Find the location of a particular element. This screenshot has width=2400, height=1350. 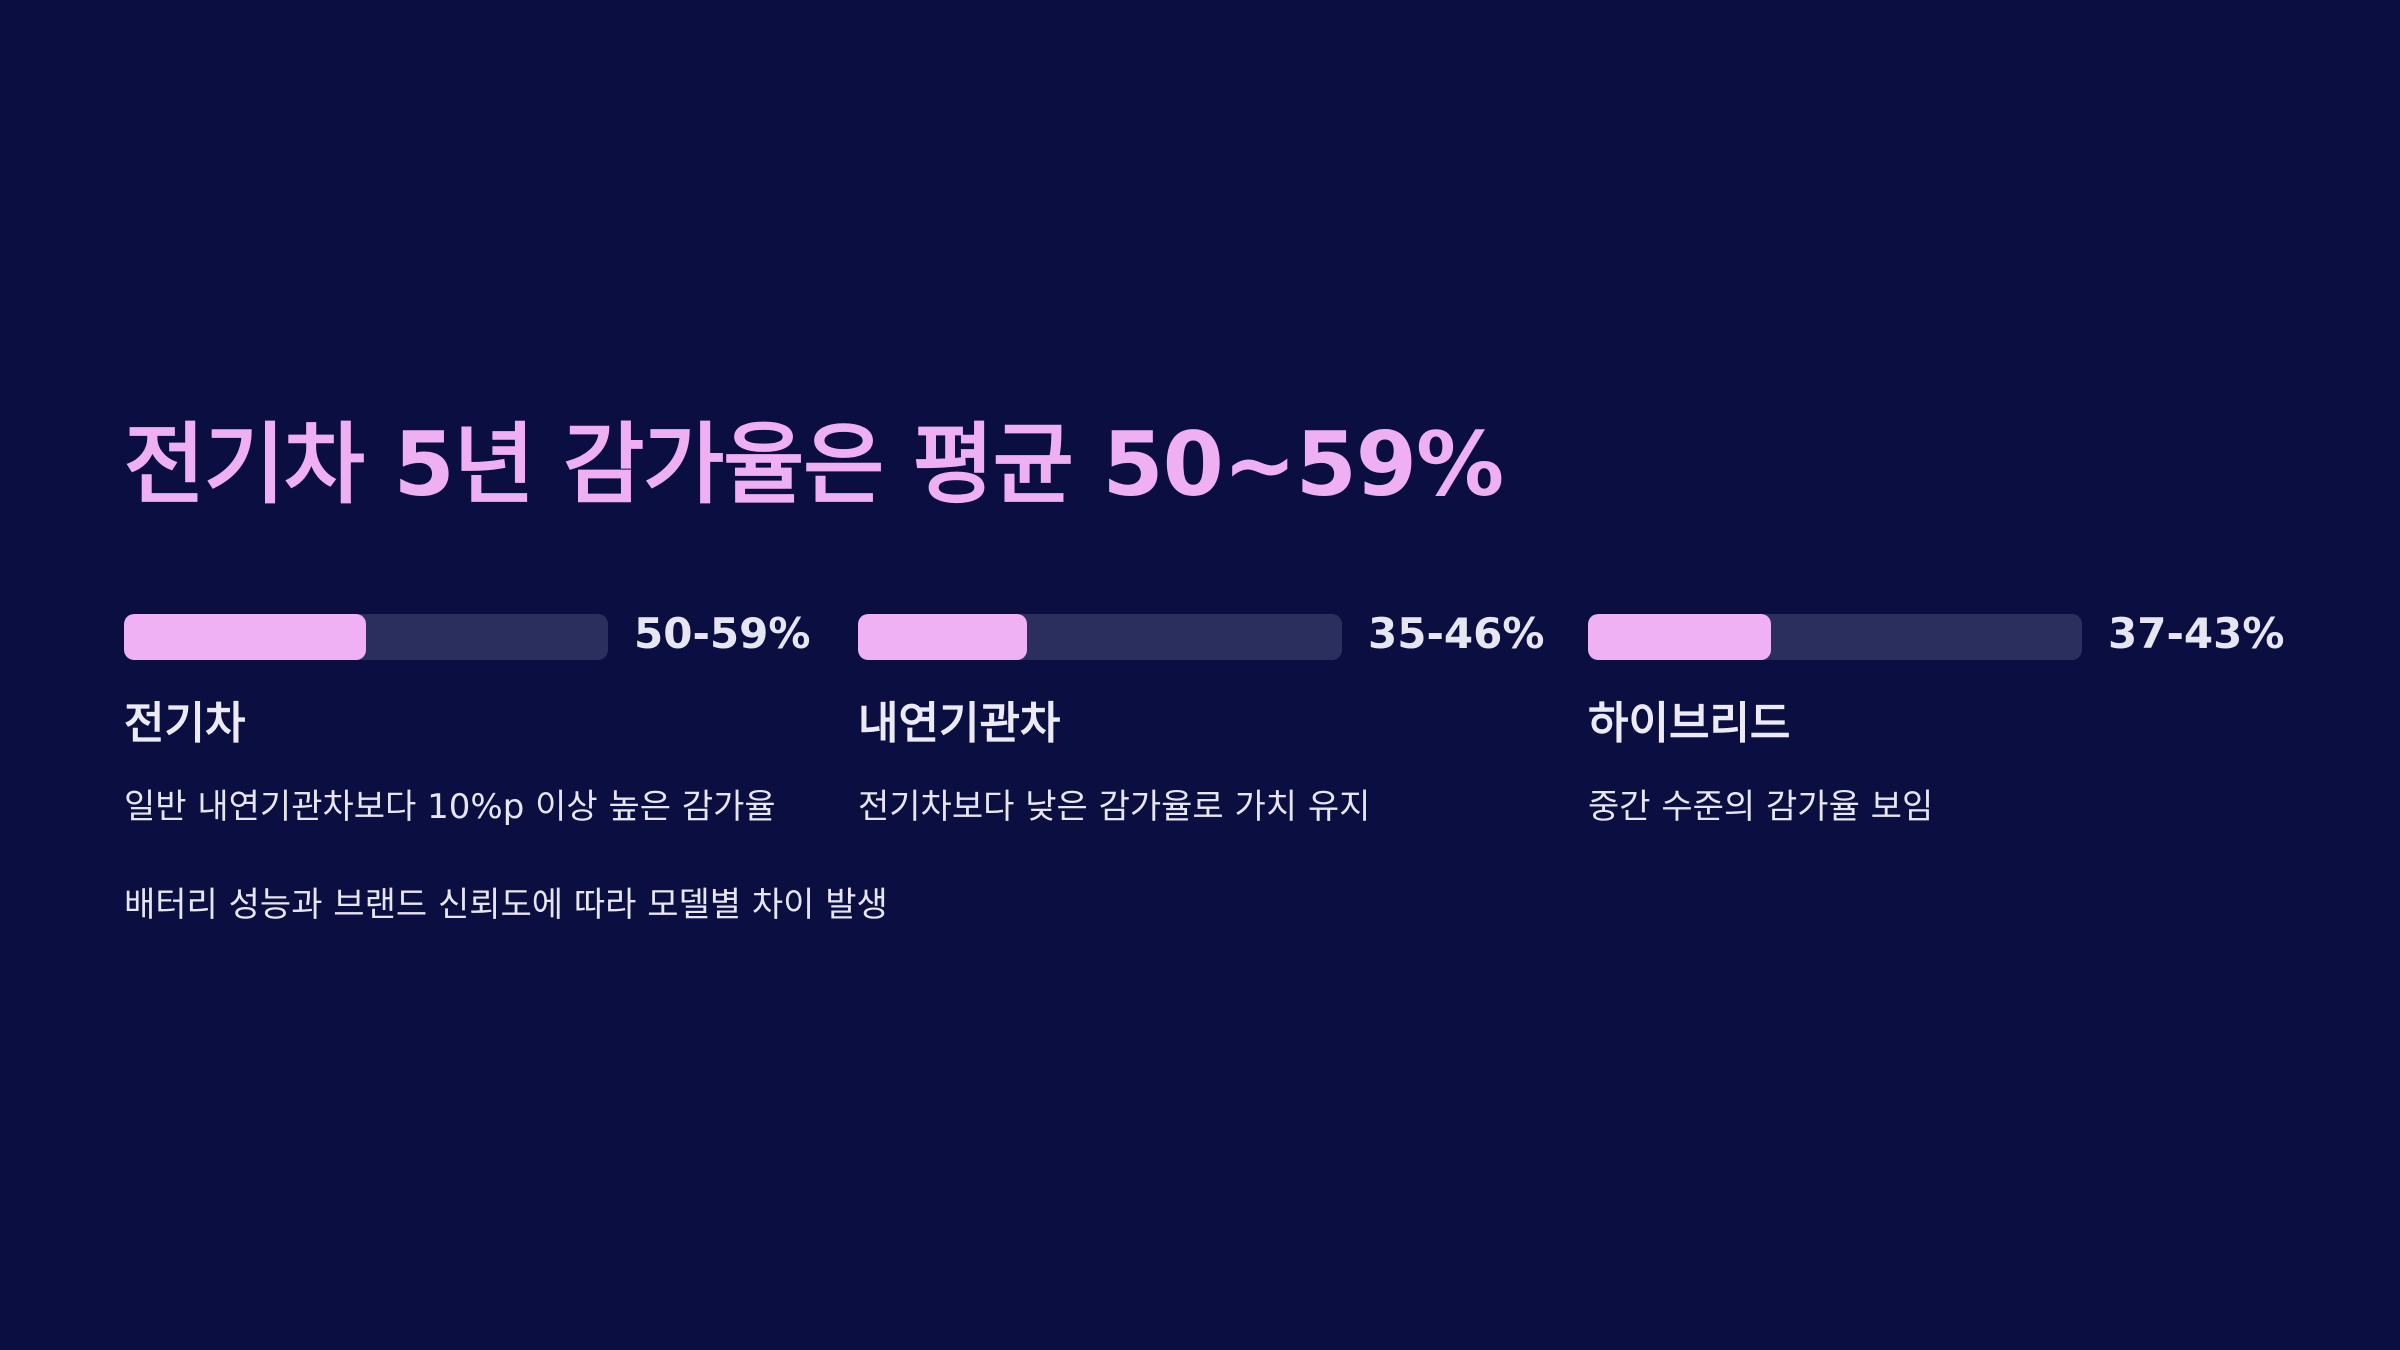

metric-label: 내연기관차 is located at coordinates (959, 723).